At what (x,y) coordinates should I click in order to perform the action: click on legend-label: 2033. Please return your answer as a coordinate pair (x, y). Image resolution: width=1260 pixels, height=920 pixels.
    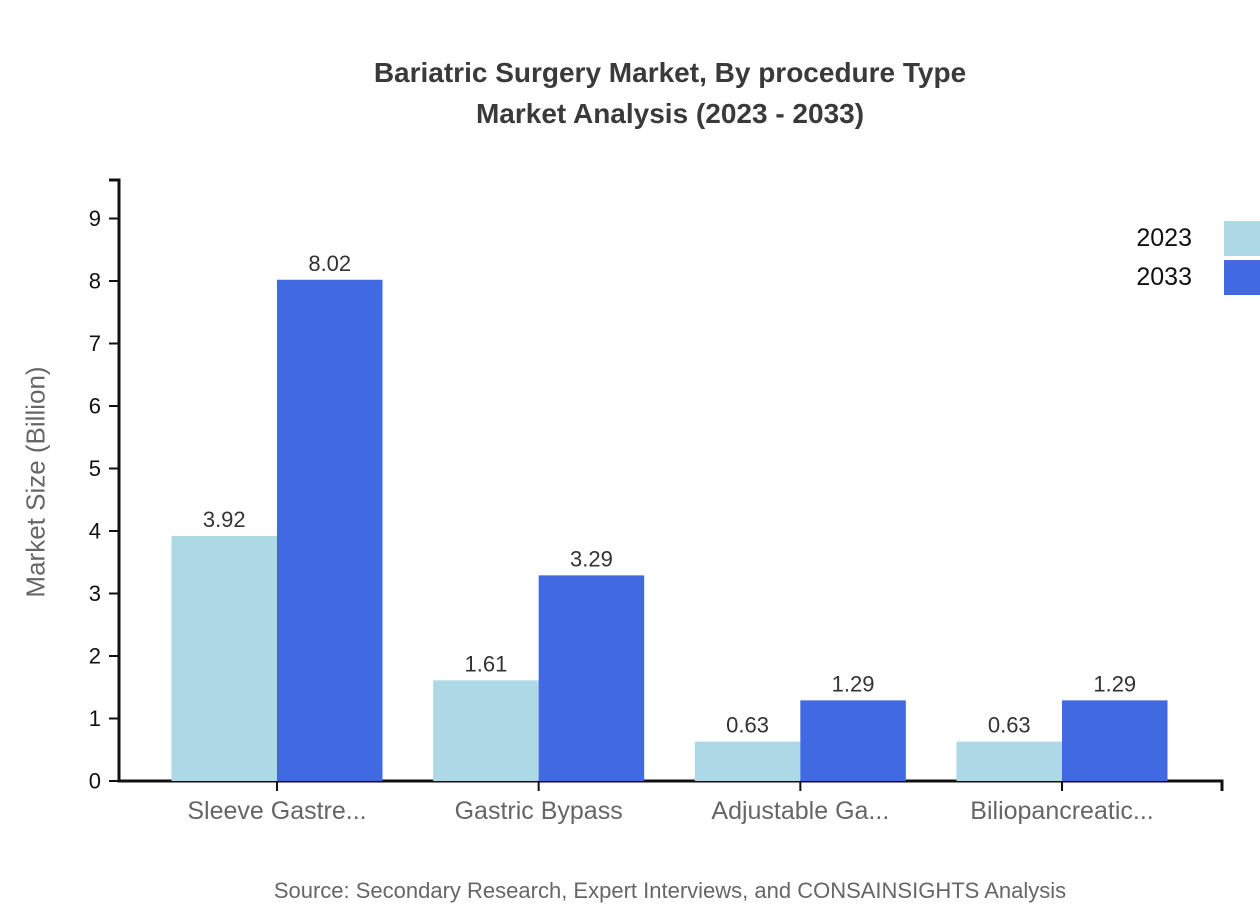
    Looking at the image, I should click on (1164, 277).